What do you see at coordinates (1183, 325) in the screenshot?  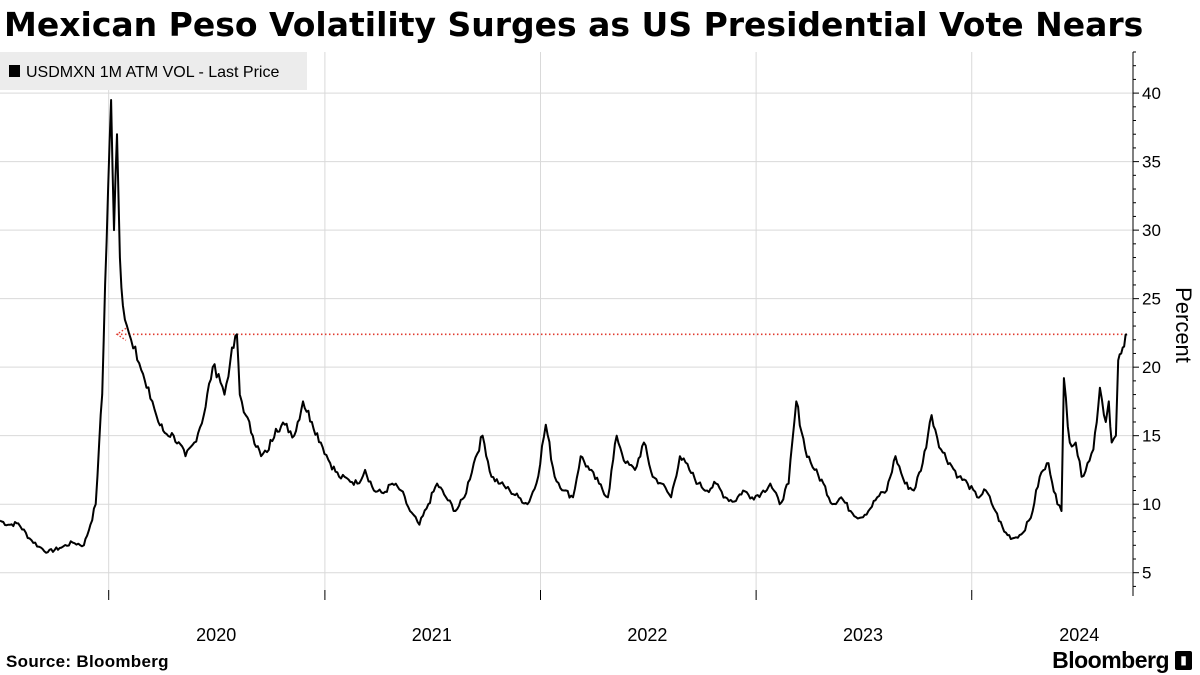 I see `y-axis-label: Percent` at bounding box center [1183, 325].